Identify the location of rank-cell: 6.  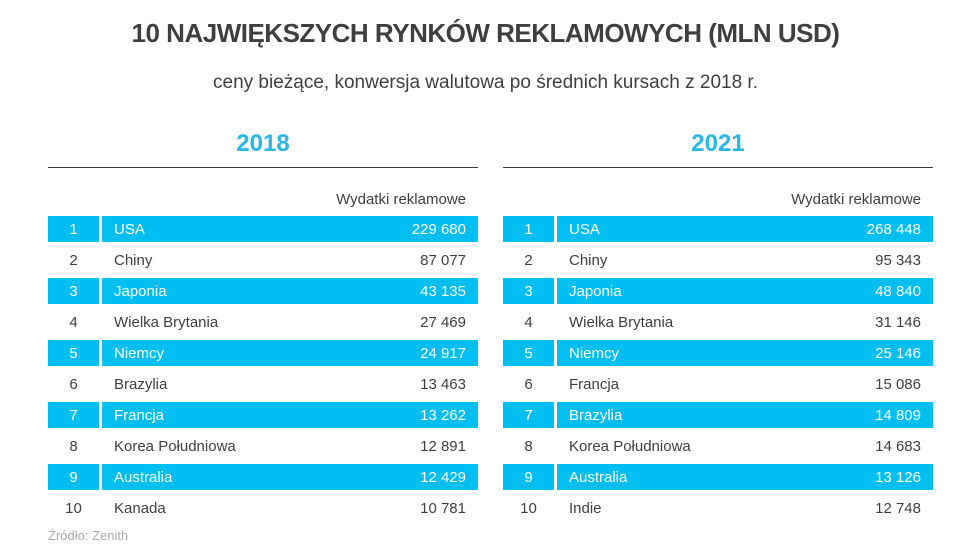
(528, 384).